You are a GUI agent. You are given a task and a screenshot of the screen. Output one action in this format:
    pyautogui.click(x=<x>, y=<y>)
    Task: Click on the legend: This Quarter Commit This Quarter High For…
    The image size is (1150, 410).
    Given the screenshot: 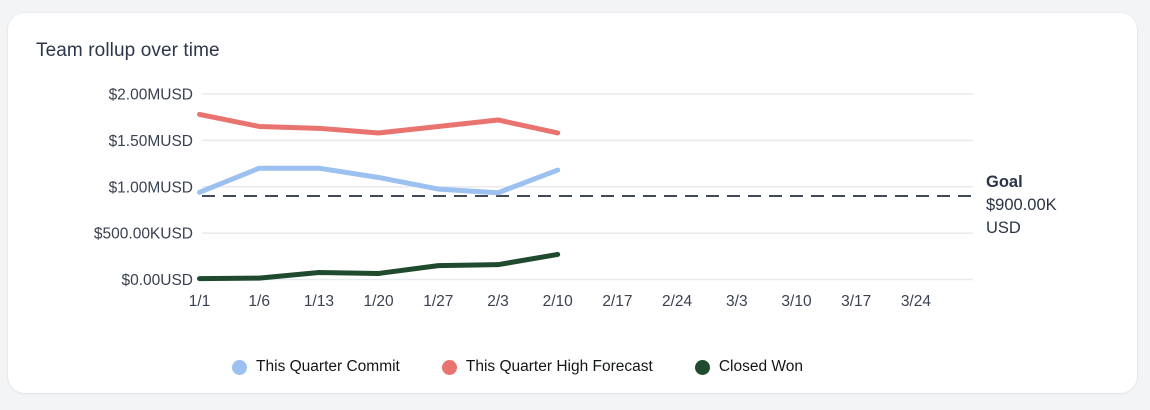 What is the action you would take?
    pyautogui.click(x=572, y=367)
    